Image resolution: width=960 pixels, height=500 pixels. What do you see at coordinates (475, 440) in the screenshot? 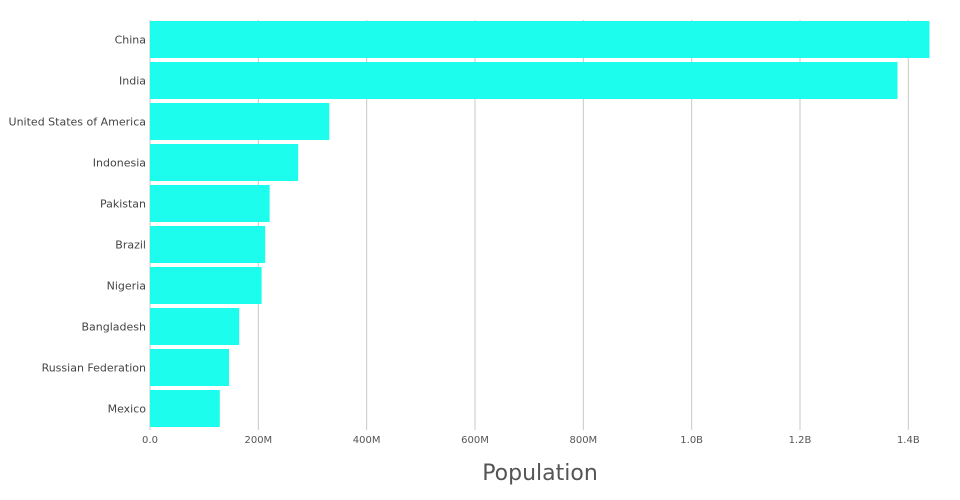
I see `x-tick-label-3: 600M` at bounding box center [475, 440].